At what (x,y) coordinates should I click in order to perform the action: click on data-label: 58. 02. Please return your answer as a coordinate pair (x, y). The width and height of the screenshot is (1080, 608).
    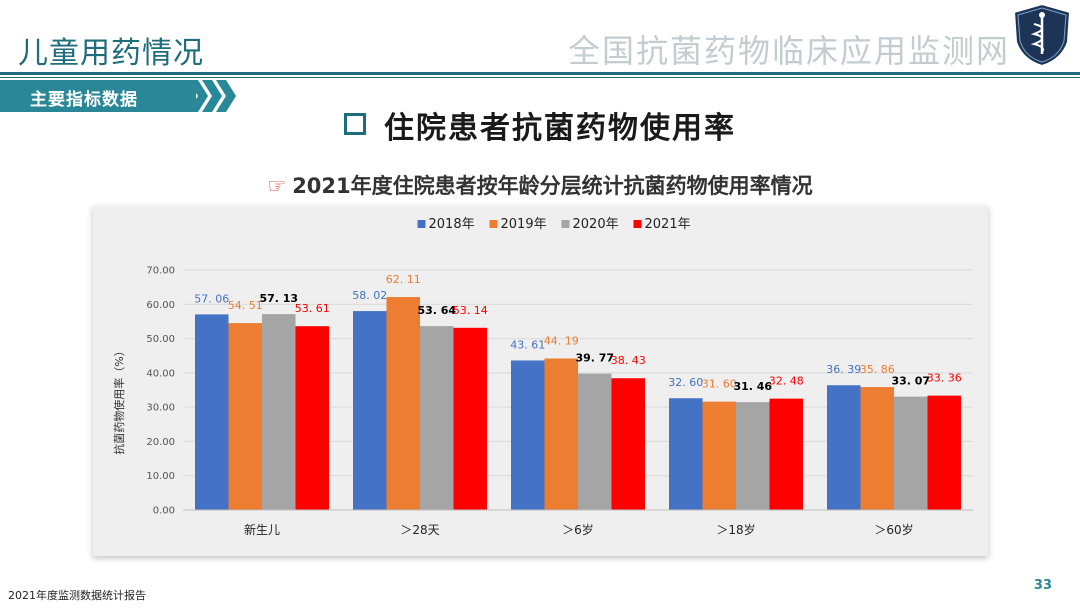
    Looking at the image, I should click on (369, 295).